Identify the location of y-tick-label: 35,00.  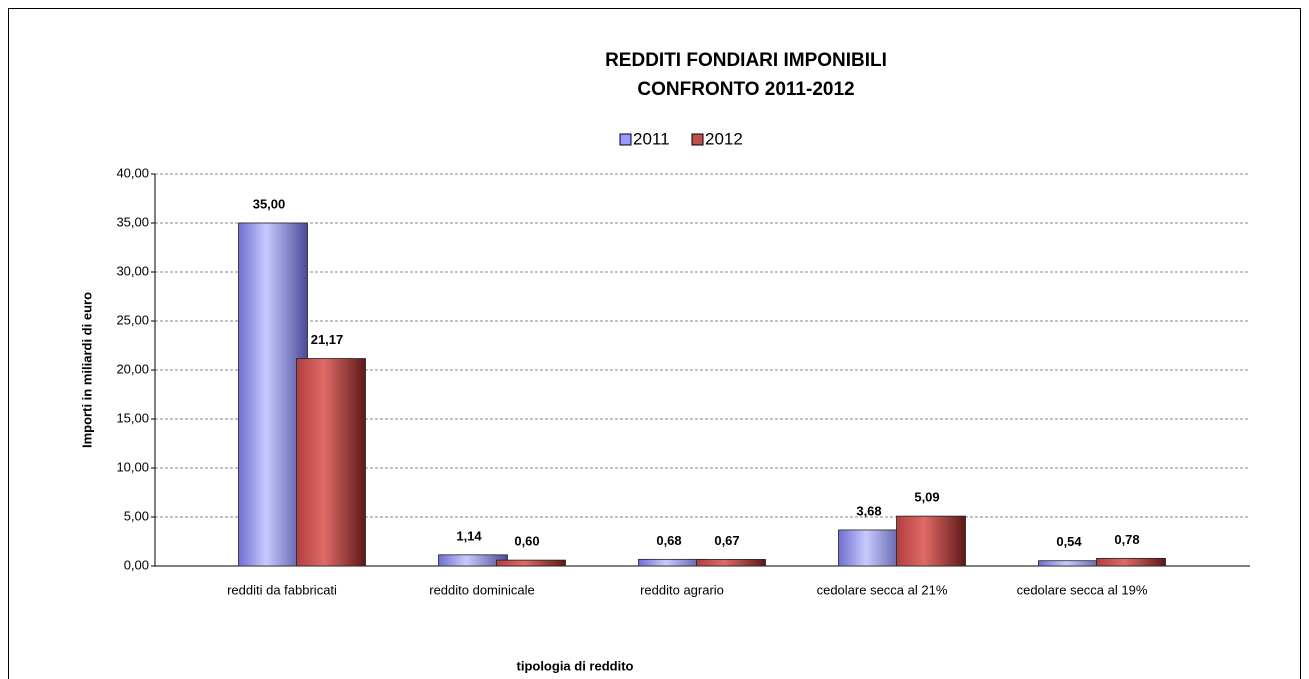
(132, 221).